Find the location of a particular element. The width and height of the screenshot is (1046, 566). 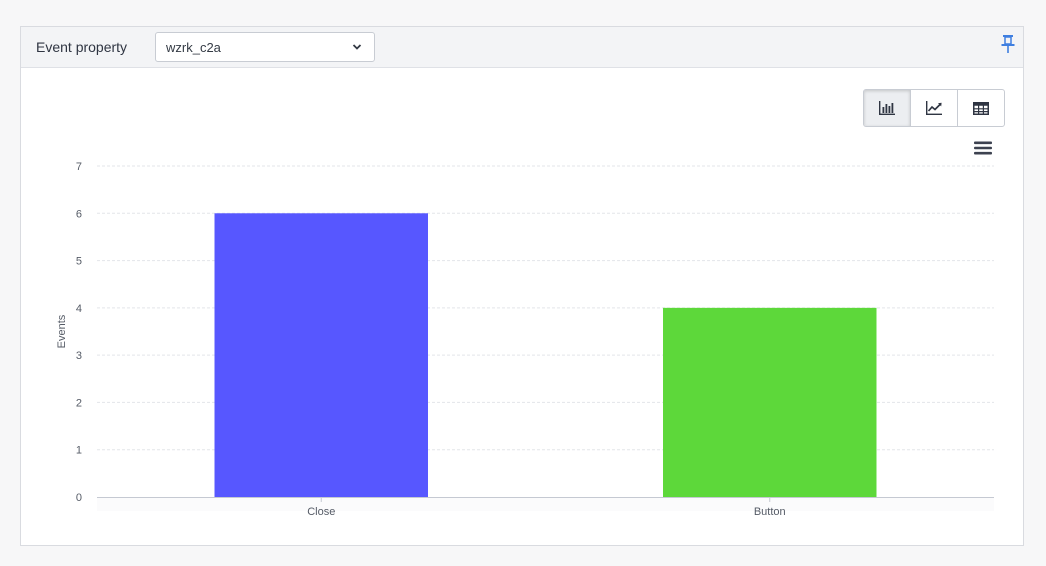

y-tick-label: 5 is located at coordinates (79, 262).